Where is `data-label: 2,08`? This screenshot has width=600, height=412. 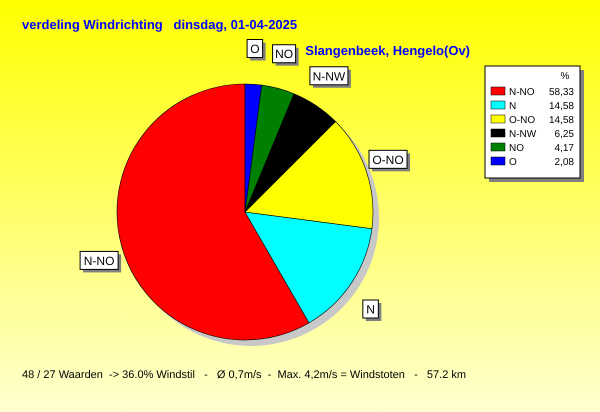 data-label: 2,08 is located at coordinates (564, 162).